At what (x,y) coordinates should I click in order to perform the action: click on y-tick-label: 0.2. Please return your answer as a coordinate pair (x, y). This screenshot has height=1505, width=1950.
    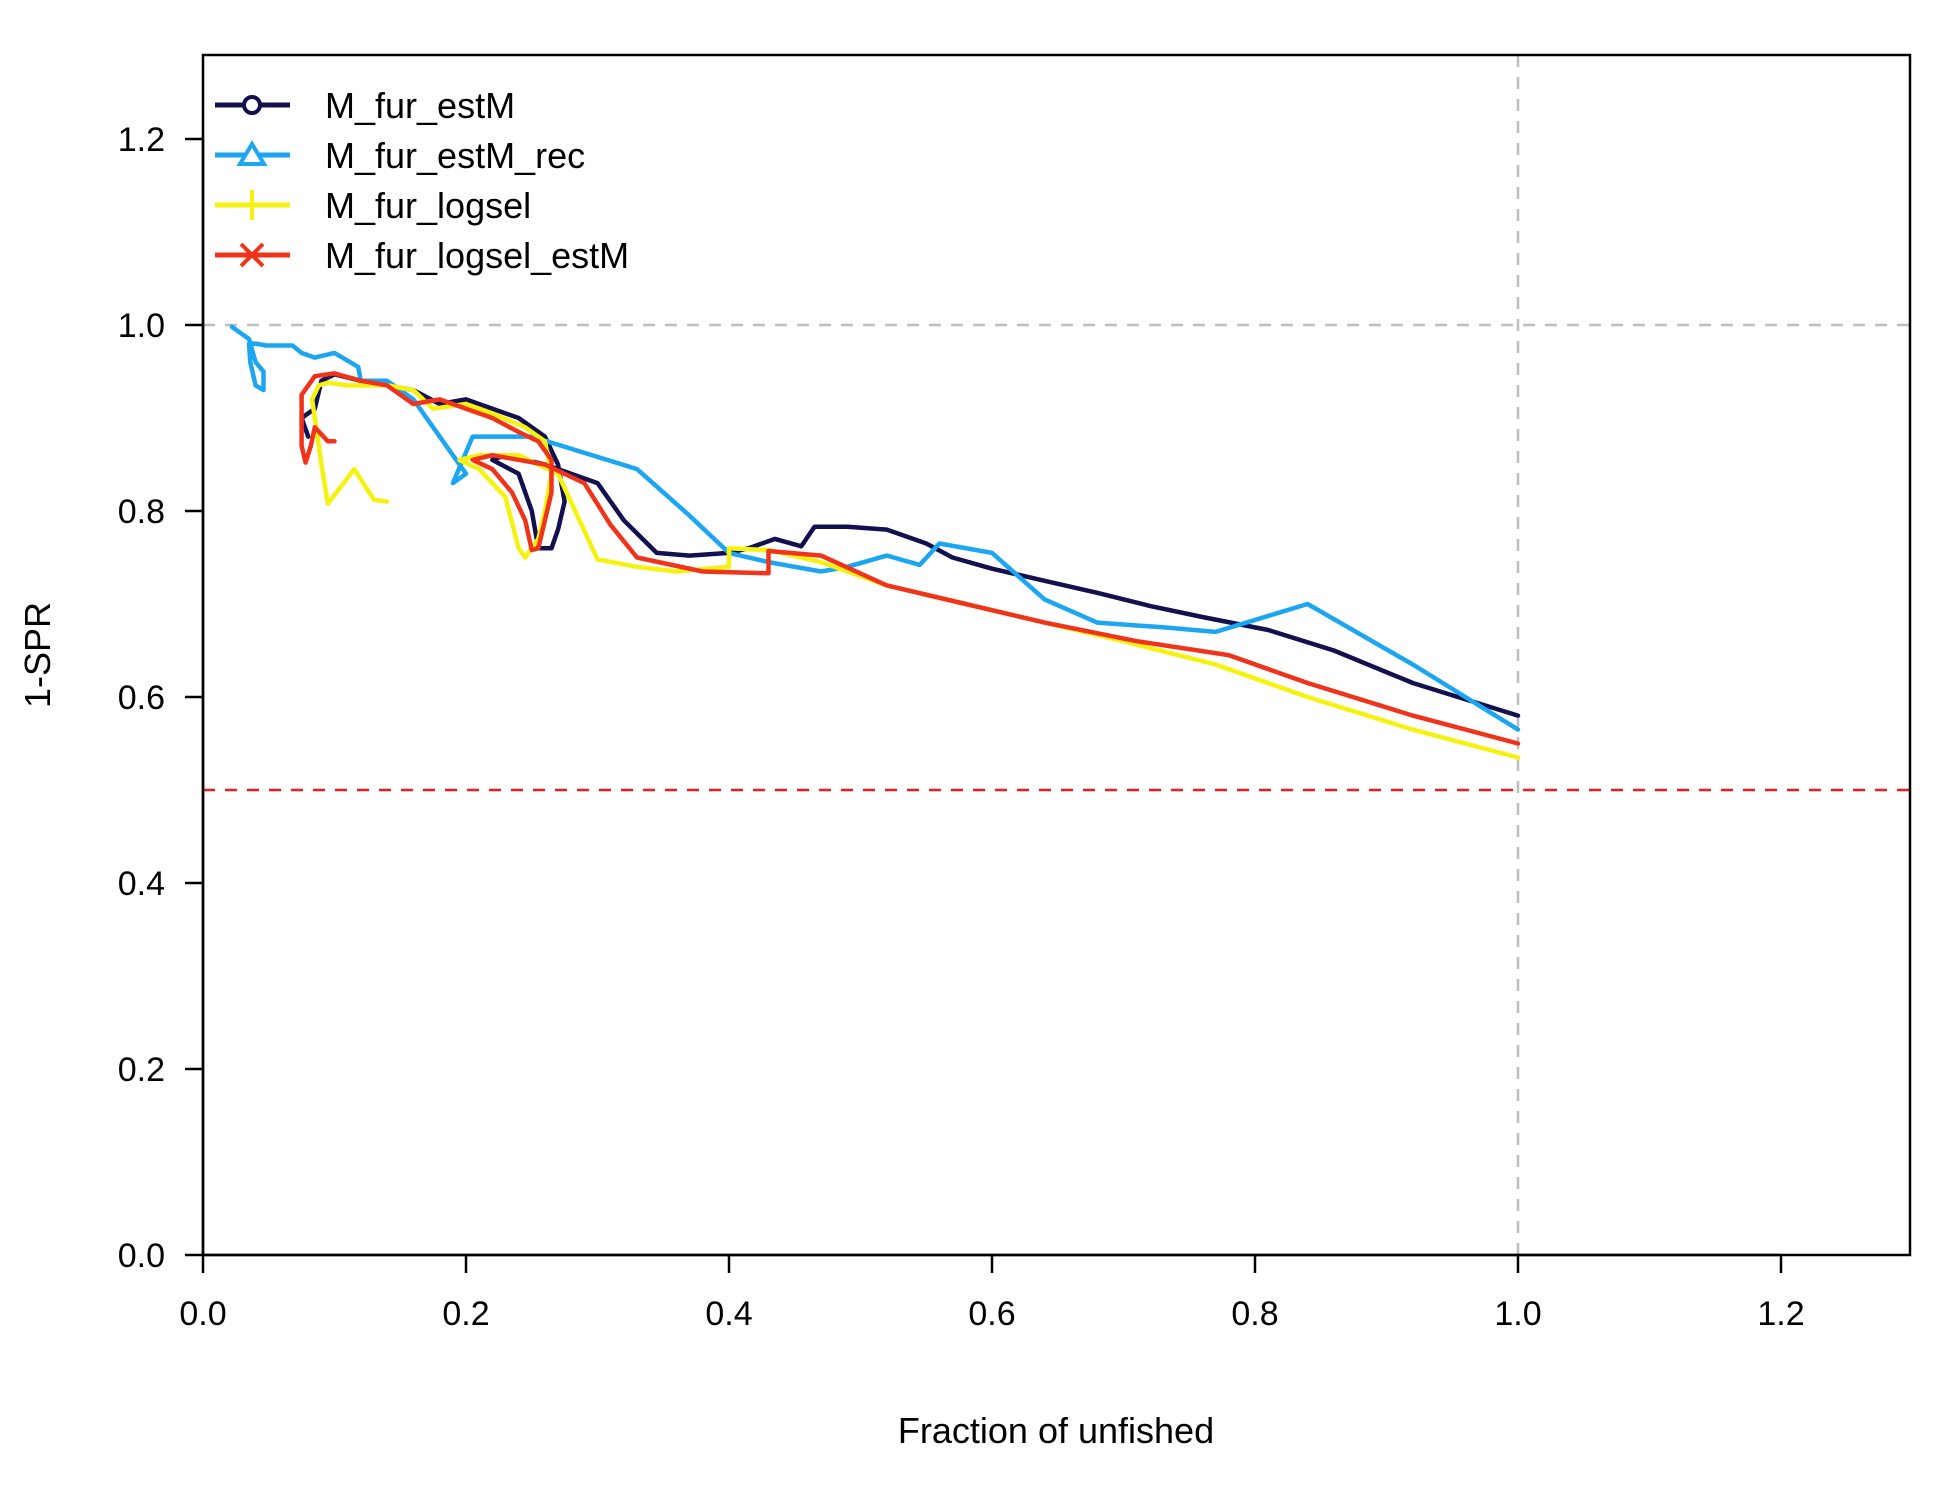
    Looking at the image, I should click on (141, 1070).